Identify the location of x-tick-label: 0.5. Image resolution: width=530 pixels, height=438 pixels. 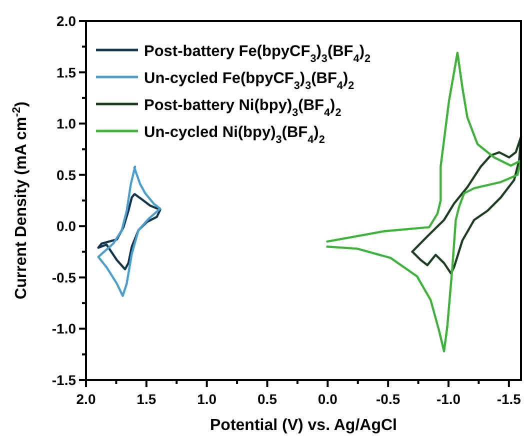
(268, 399).